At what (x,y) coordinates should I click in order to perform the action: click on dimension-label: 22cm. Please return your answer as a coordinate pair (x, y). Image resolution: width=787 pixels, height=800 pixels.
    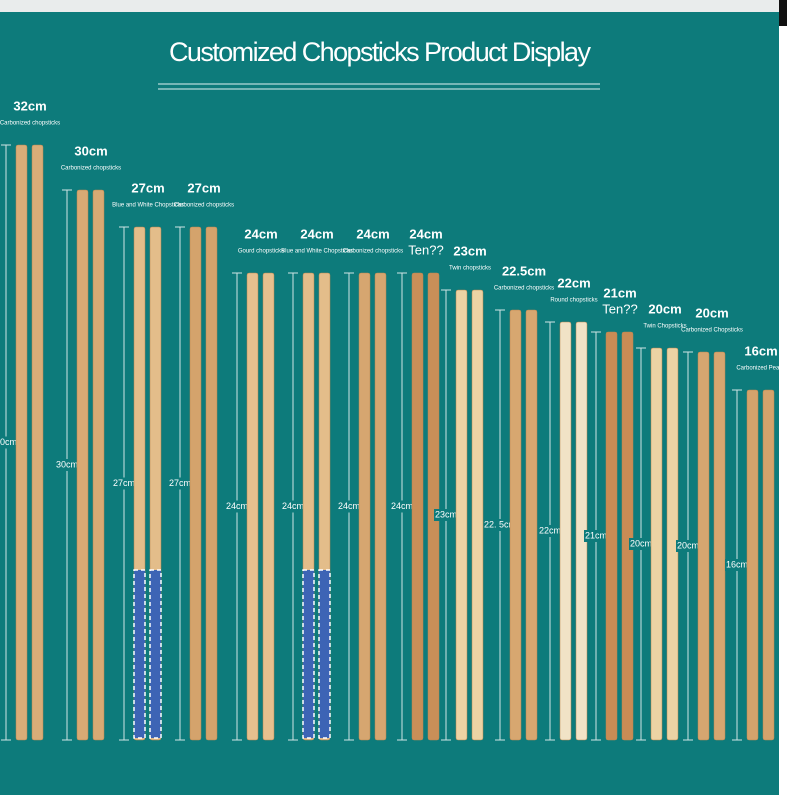
    Looking at the image, I should click on (550, 530).